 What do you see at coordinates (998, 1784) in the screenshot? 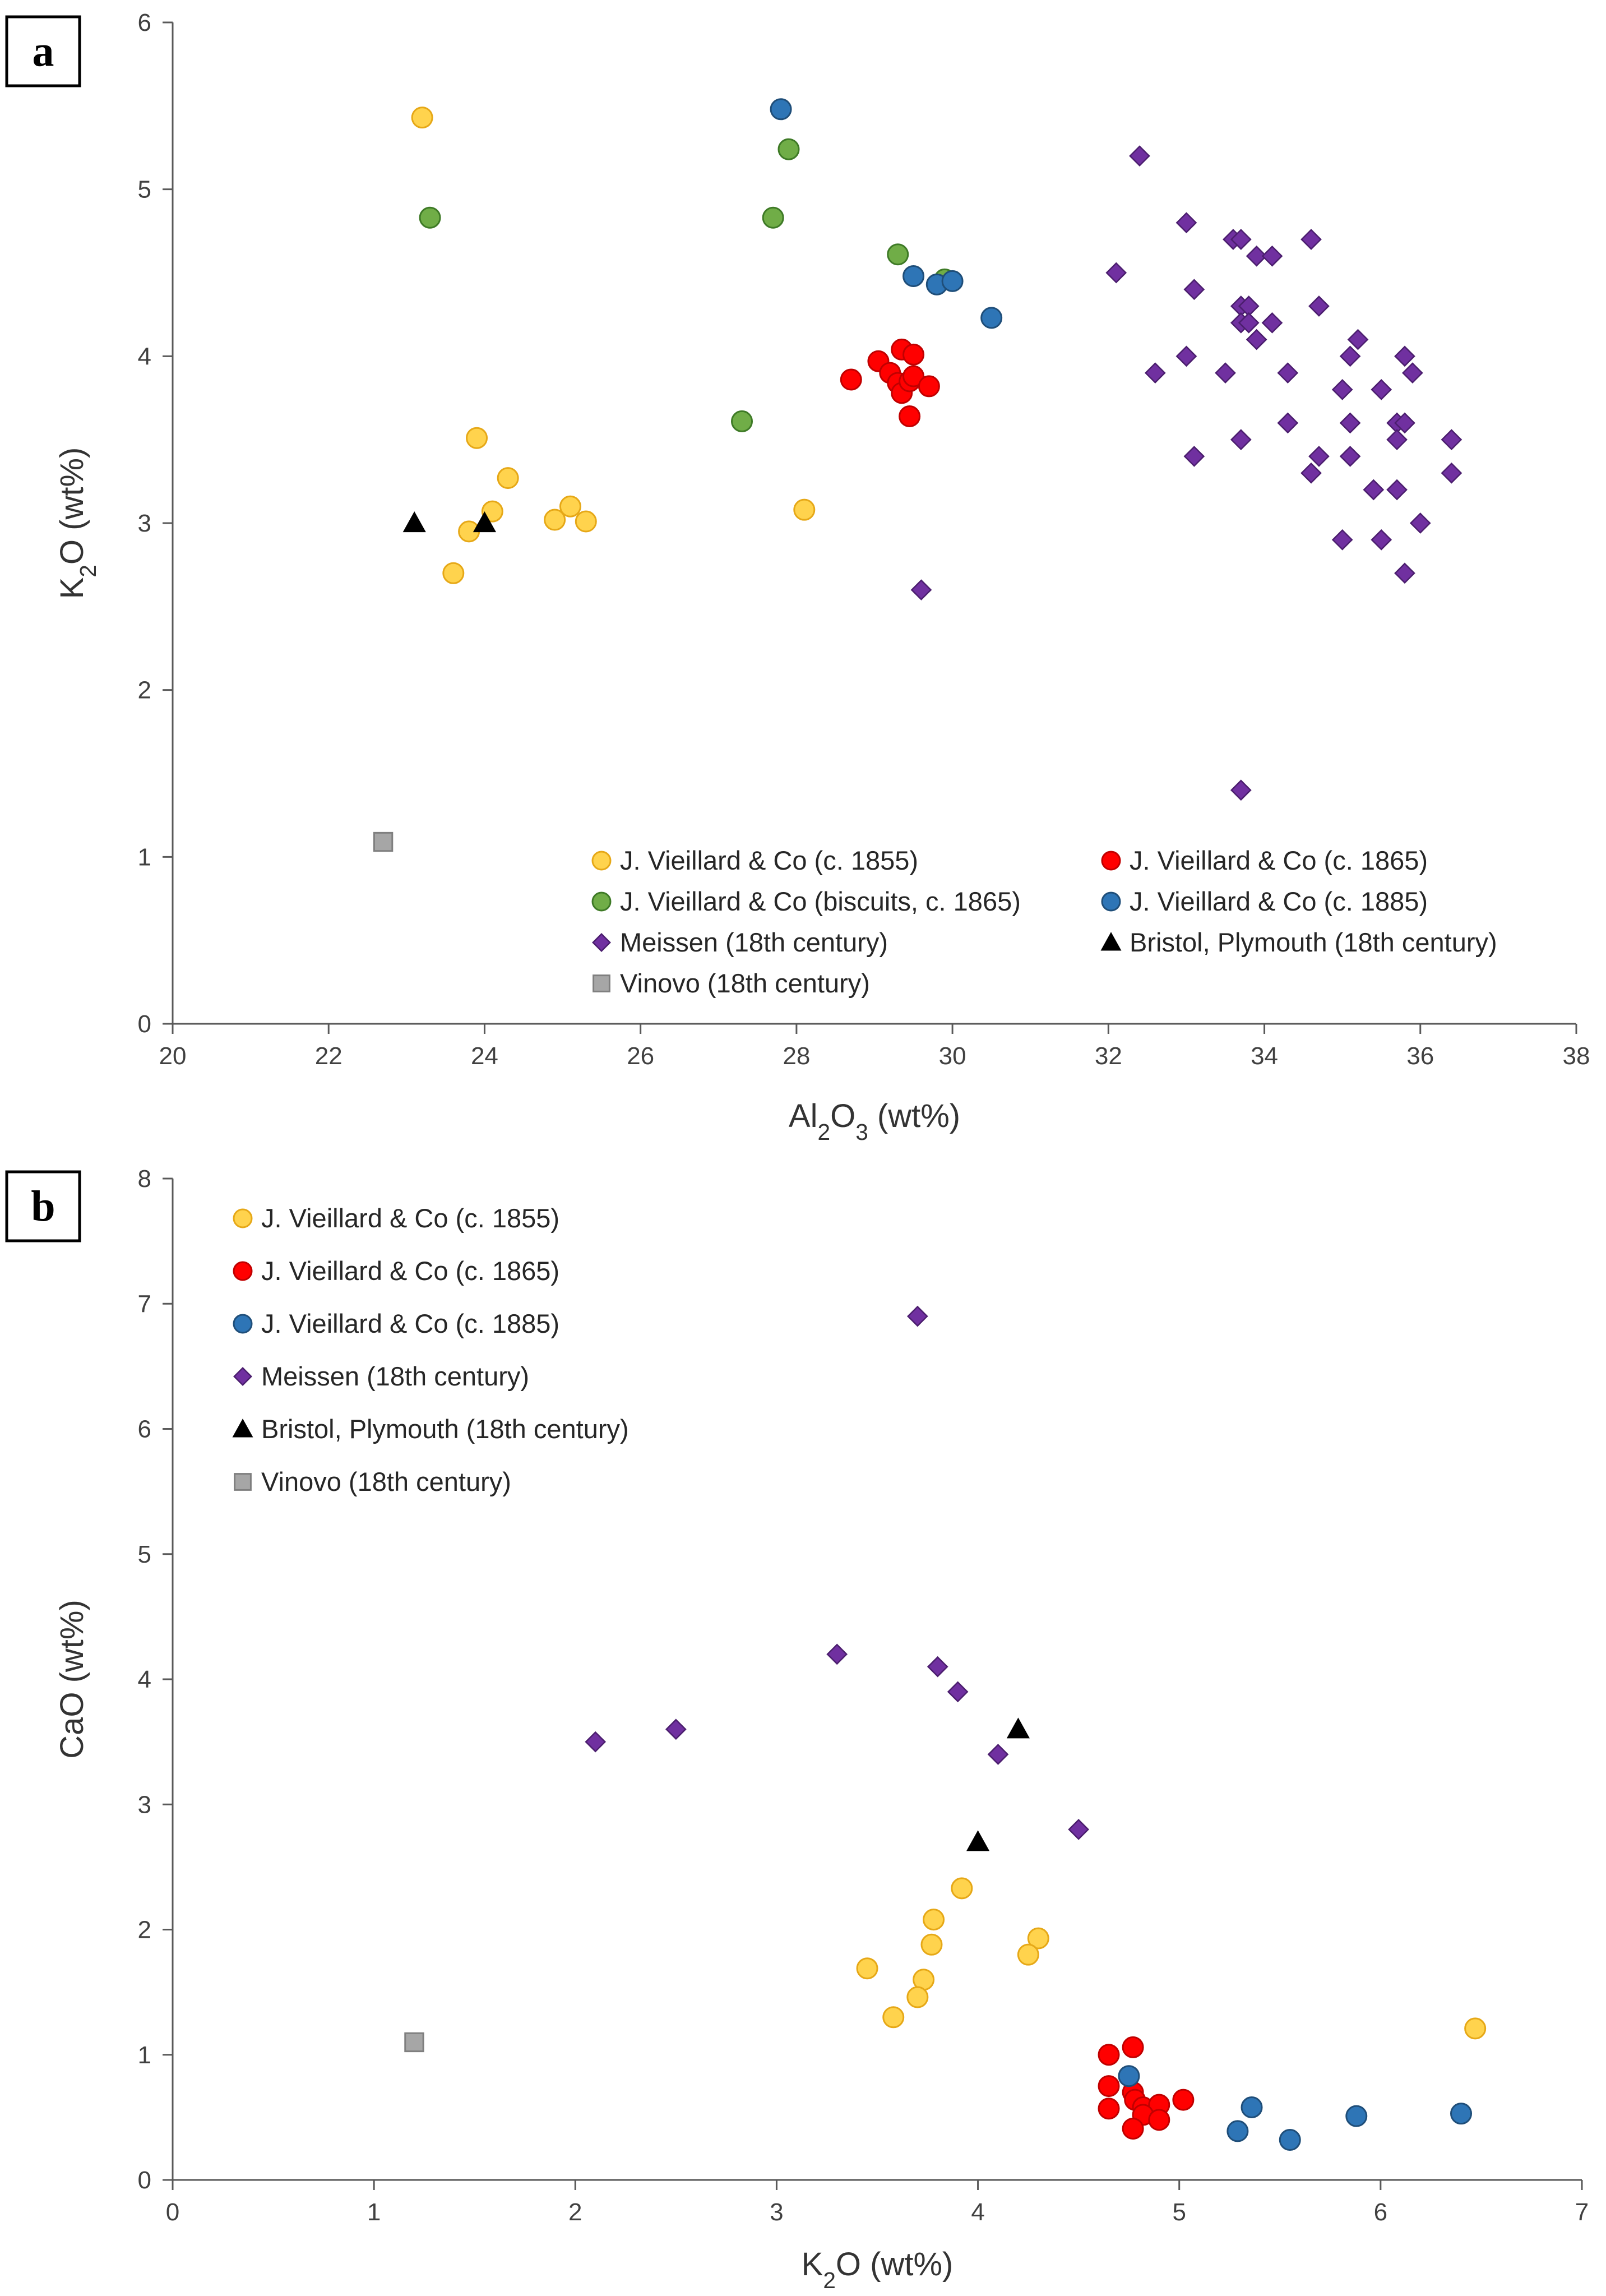
I see `series-bristol-plymouth-18th-century` at bounding box center [998, 1784].